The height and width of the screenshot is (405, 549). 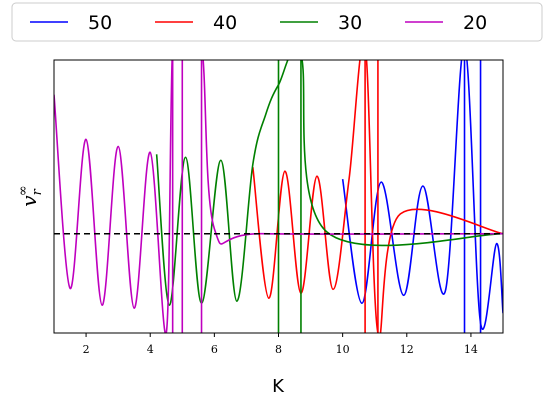 What do you see at coordinates (475, 23) in the screenshot?
I see `legend-label-20: 20` at bounding box center [475, 23].